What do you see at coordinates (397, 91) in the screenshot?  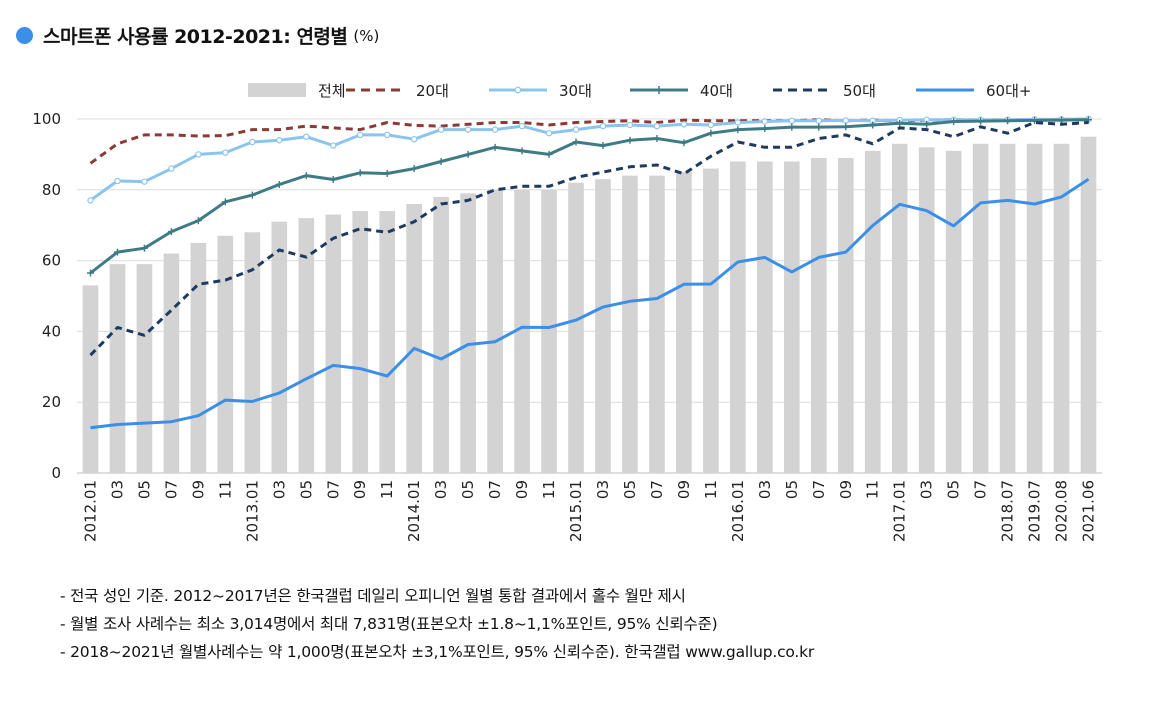 I see `legend-item-20대: 20대` at bounding box center [397, 91].